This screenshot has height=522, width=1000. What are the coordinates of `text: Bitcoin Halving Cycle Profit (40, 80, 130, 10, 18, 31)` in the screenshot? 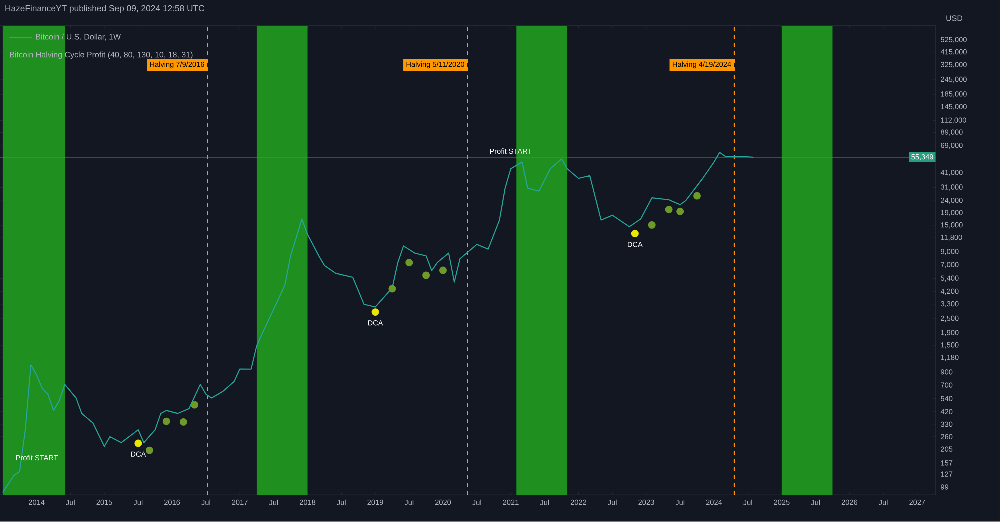 It's located at (101, 56).